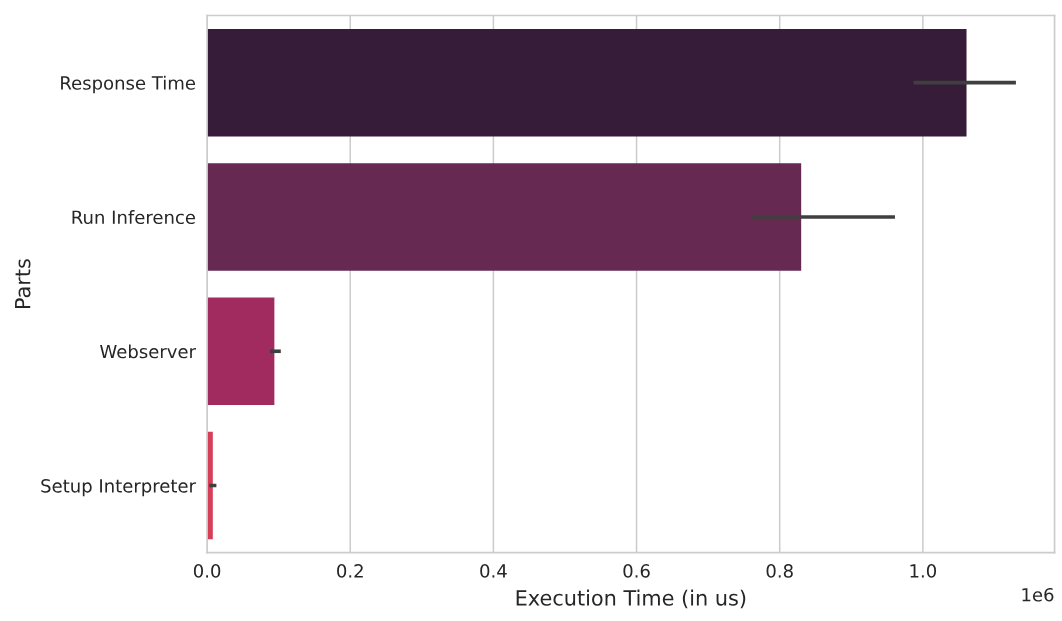  What do you see at coordinates (23, 284) in the screenshot?
I see `y-axis-title: Parts` at bounding box center [23, 284].